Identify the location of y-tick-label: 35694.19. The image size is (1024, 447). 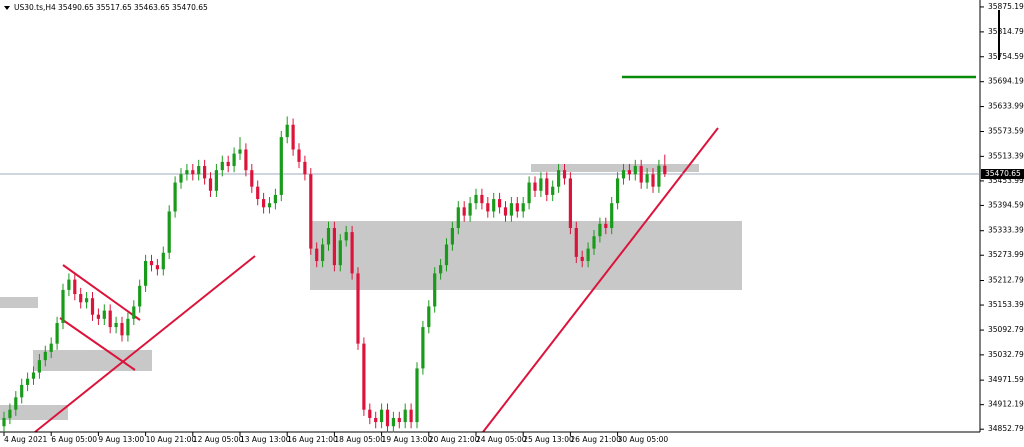
(1006, 81).